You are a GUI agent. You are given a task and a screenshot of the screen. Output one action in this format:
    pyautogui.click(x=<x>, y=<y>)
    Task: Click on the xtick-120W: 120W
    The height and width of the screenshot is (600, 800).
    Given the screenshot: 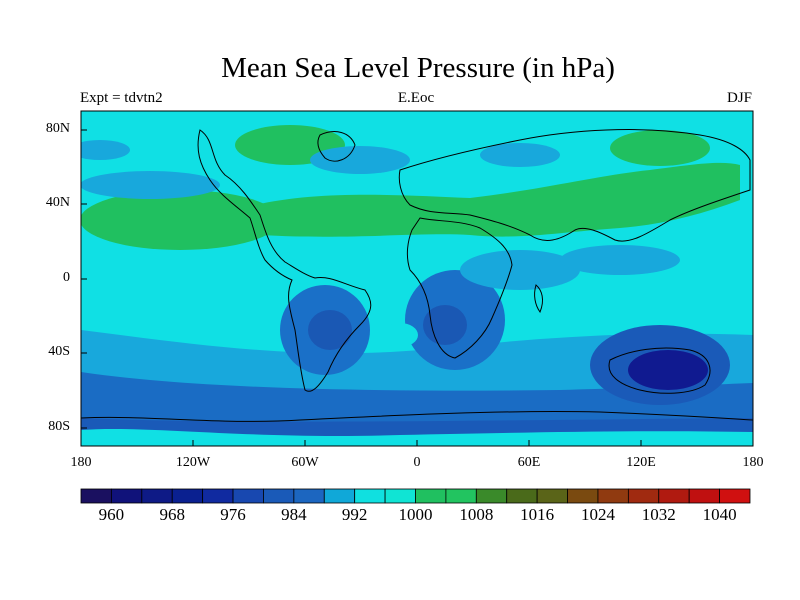 What is the action you would take?
    pyautogui.click(x=193, y=462)
    